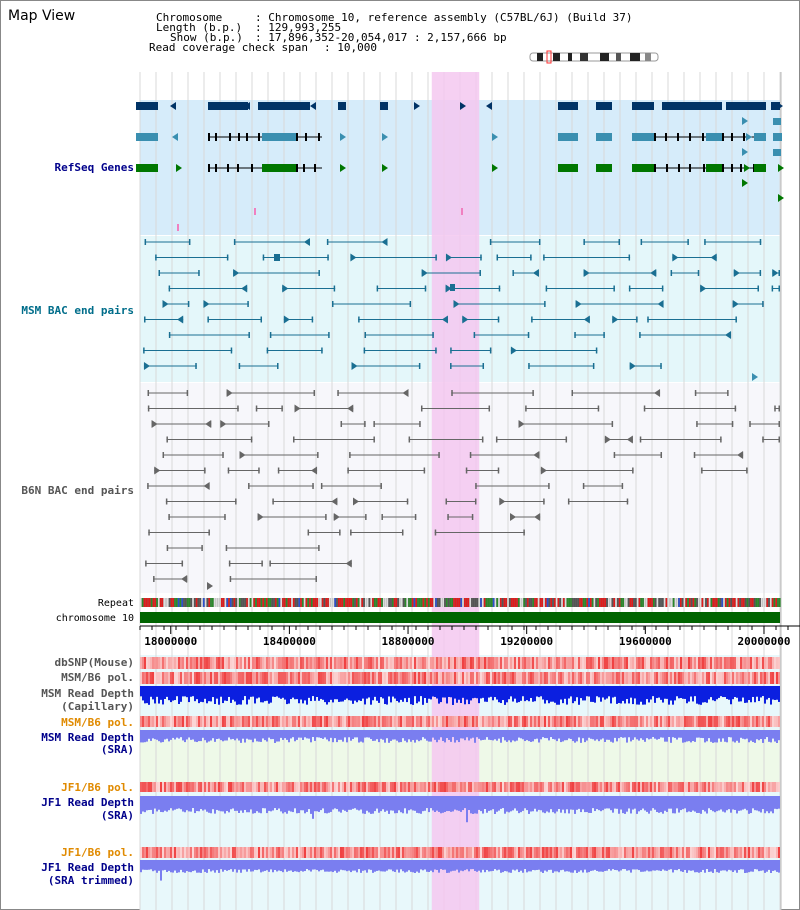 The image size is (800, 910). Describe the element at coordinates (594, 57) in the screenshot. I see `chromosome-ideogram` at that location.